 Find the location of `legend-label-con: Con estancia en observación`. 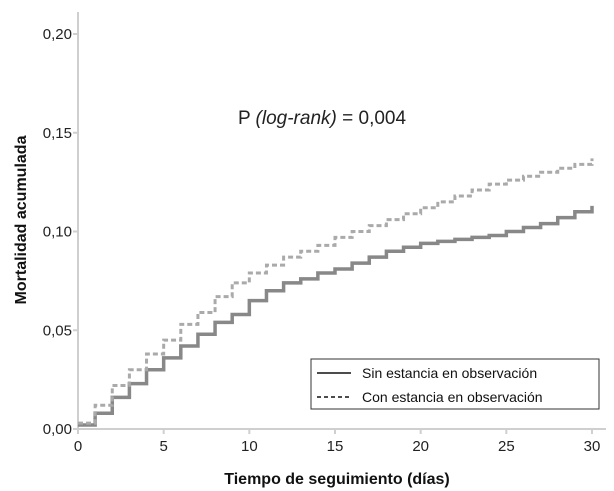

legend-label-con: Con estancia en observación is located at coordinates (452, 397).